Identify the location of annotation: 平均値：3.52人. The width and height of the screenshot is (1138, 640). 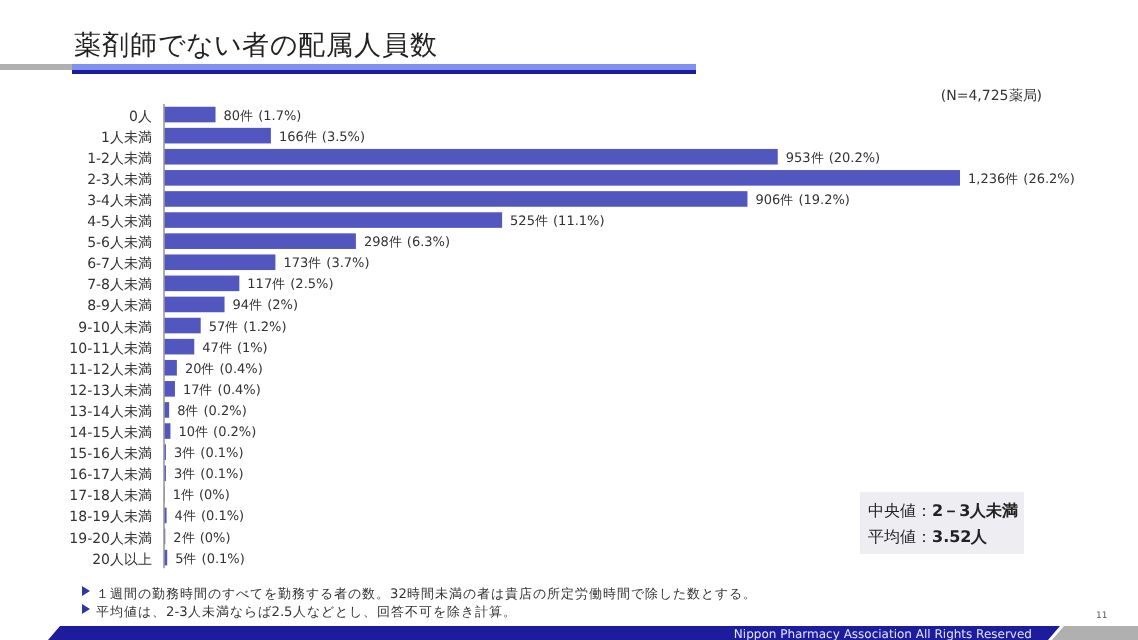
(929, 537).